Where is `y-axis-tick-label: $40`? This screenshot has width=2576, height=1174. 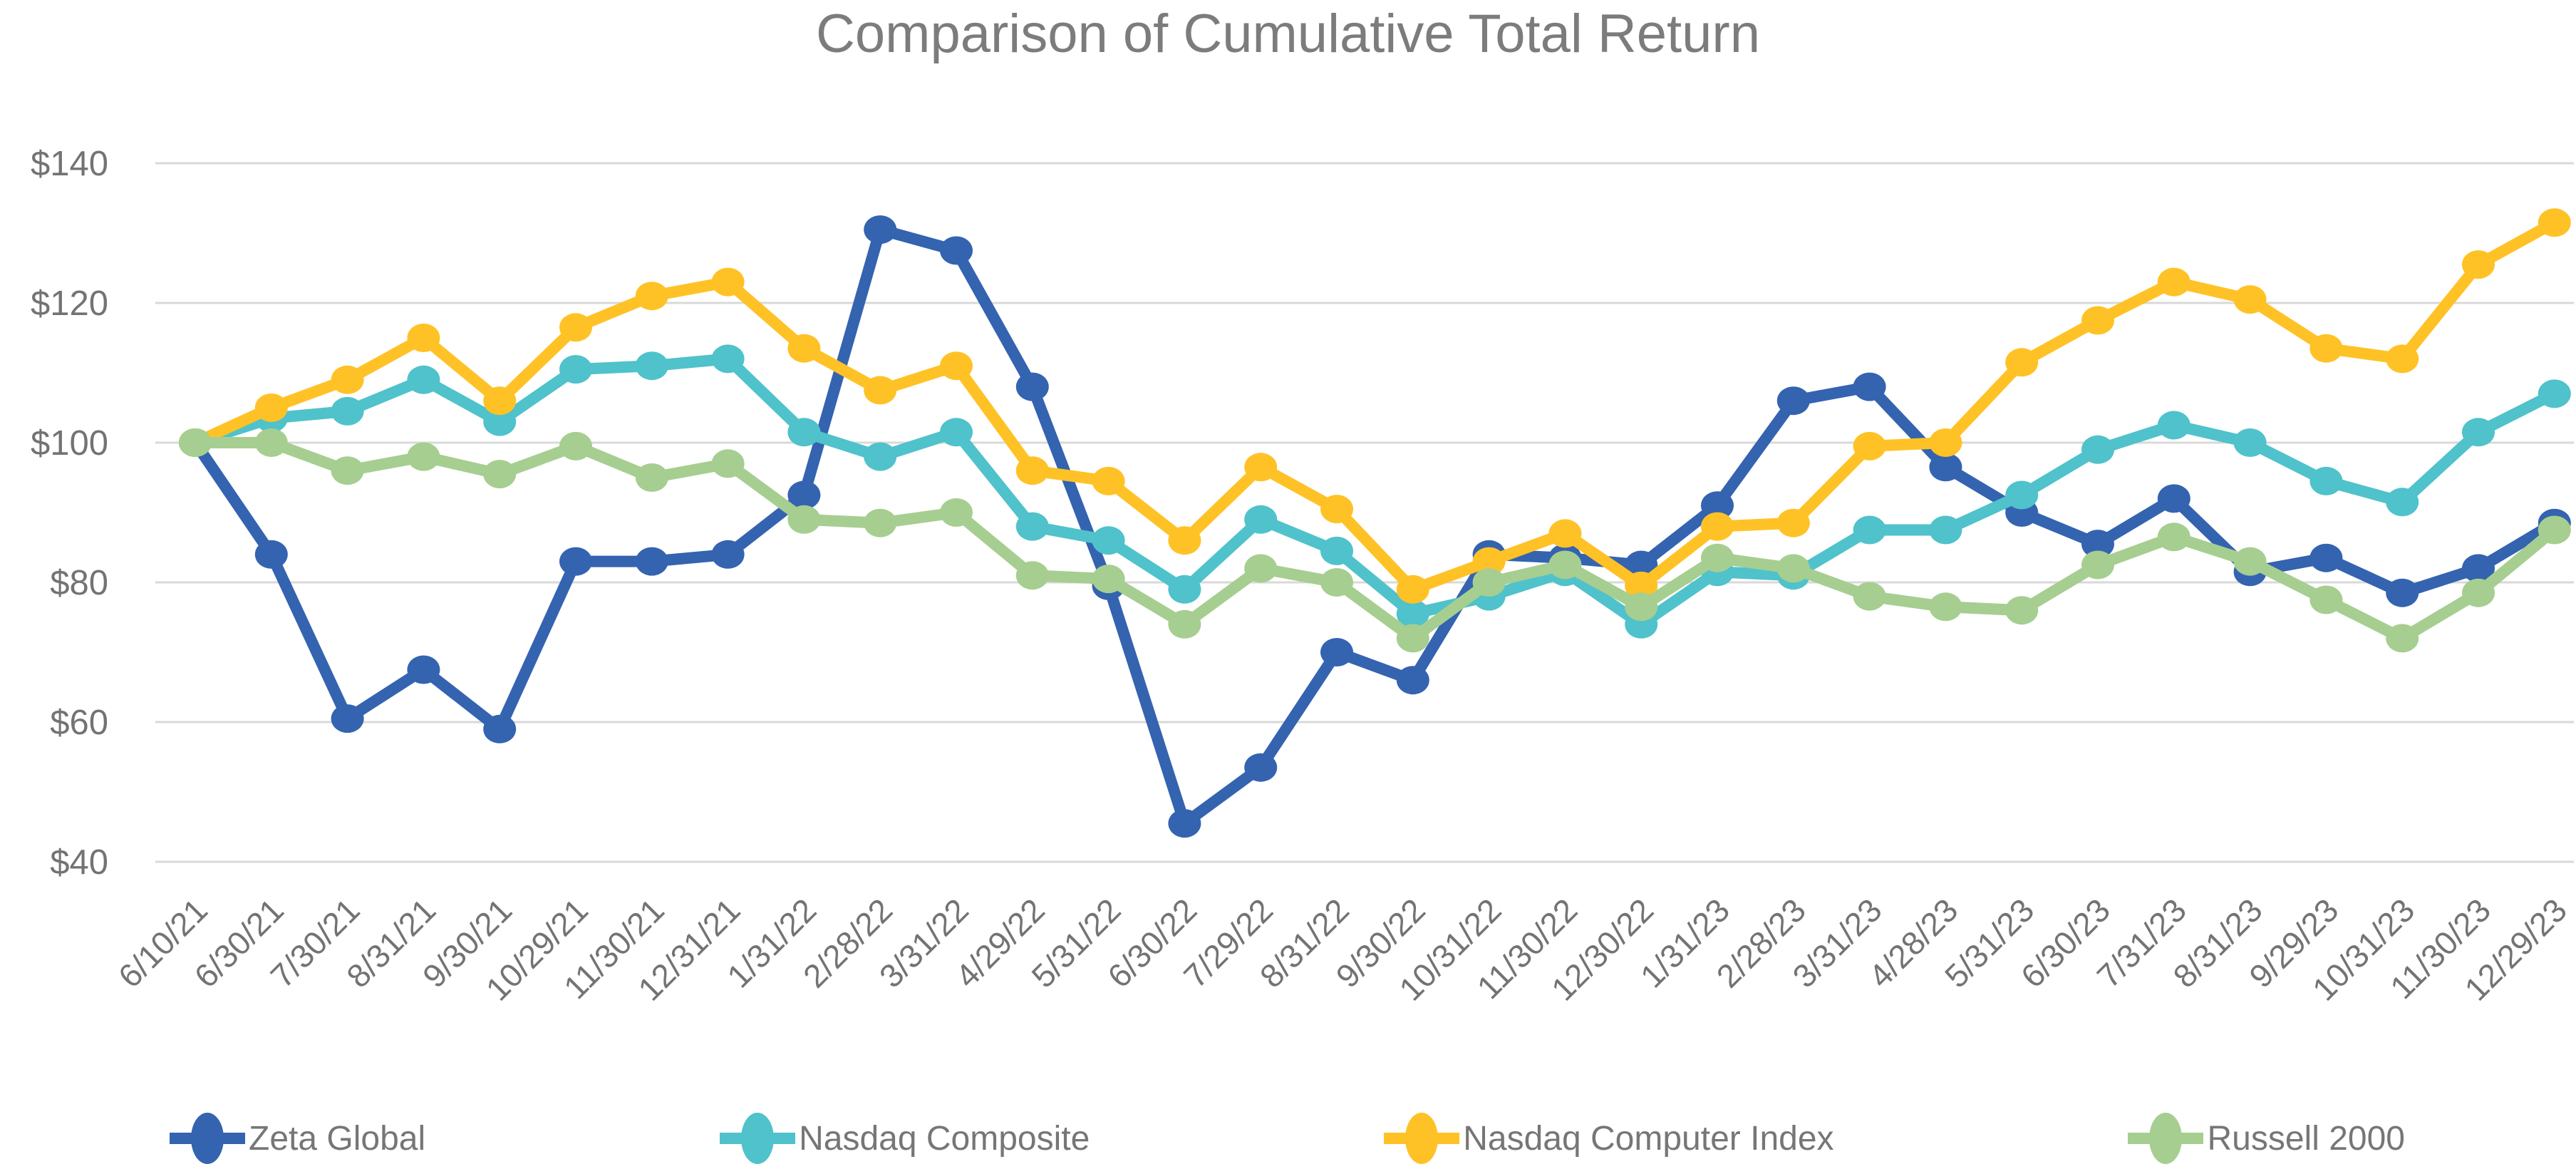 y-axis-tick-label: $40 is located at coordinates (79, 863).